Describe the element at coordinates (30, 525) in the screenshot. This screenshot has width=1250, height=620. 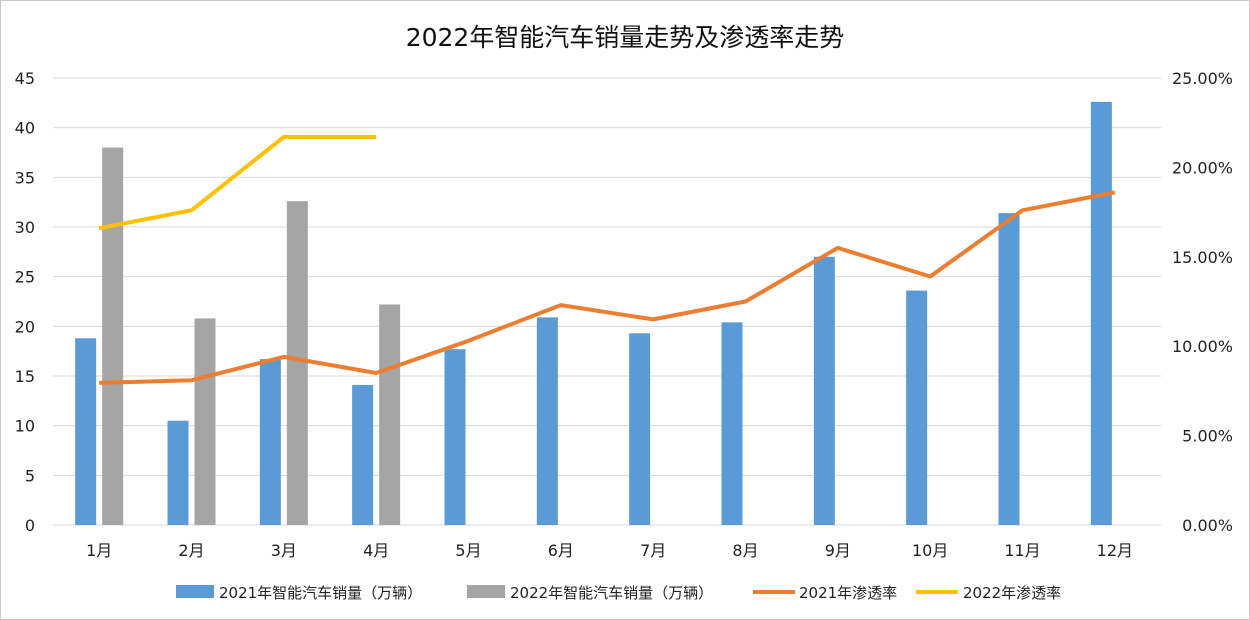
I see `left-tick-label: 0` at that location.